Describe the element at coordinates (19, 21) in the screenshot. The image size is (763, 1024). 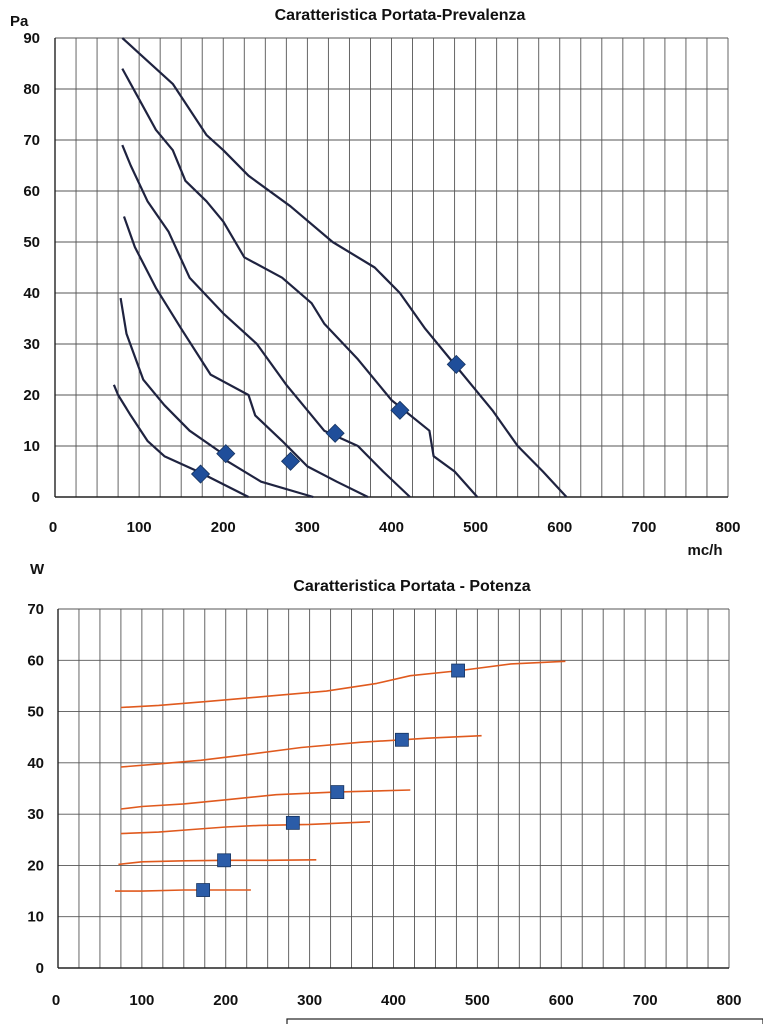
I see `chart-pressure-ylabel: Pa` at that location.